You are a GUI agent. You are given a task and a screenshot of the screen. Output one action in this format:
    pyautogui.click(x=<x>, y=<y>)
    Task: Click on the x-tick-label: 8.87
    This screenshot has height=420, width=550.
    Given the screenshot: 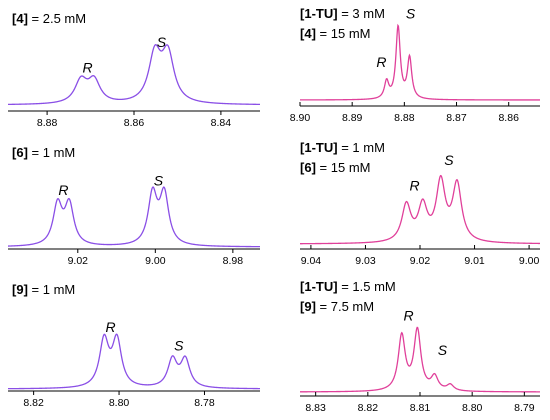 What is the action you would take?
    pyautogui.click(x=456, y=118)
    